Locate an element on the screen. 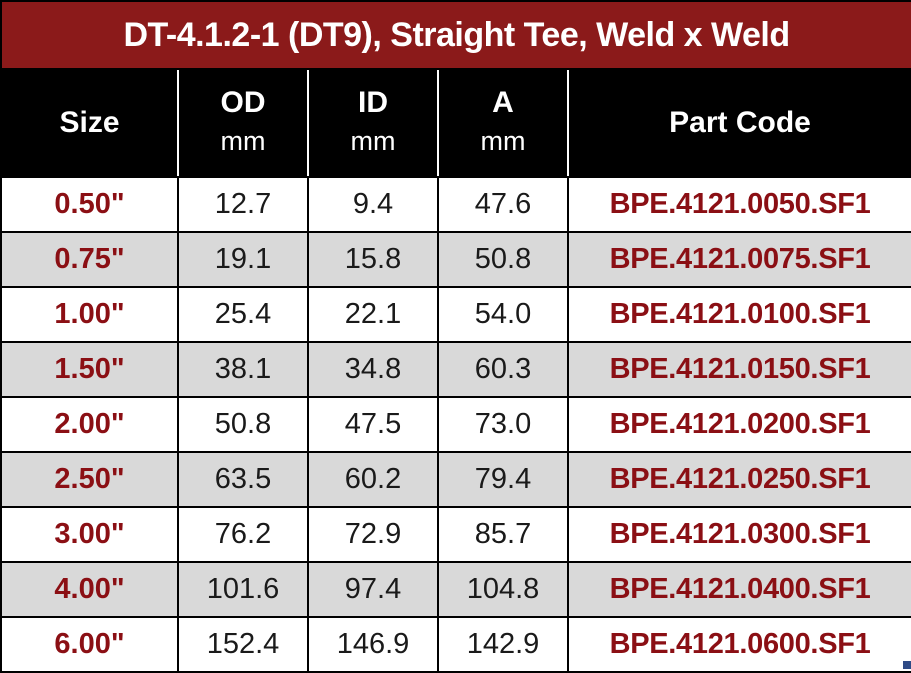 The height and width of the screenshot is (673, 911). id-cell: 97.4 is located at coordinates (373, 589).